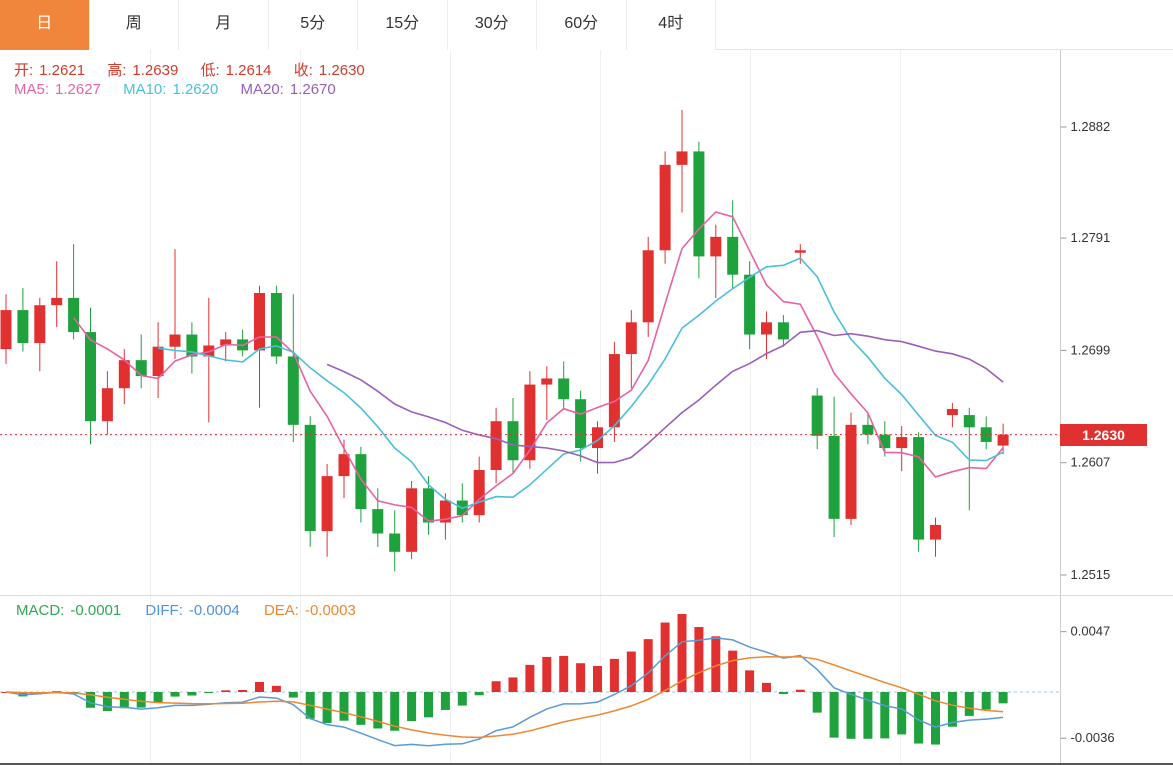 This screenshot has width=1173, height=765. What do you see at coordinates (196, 610) in the screenshot?
I see `macd-readout: MACD: -0.0001 DIFF: -0.0004 DEA: -0.0003` at bounding box center [196, 610].